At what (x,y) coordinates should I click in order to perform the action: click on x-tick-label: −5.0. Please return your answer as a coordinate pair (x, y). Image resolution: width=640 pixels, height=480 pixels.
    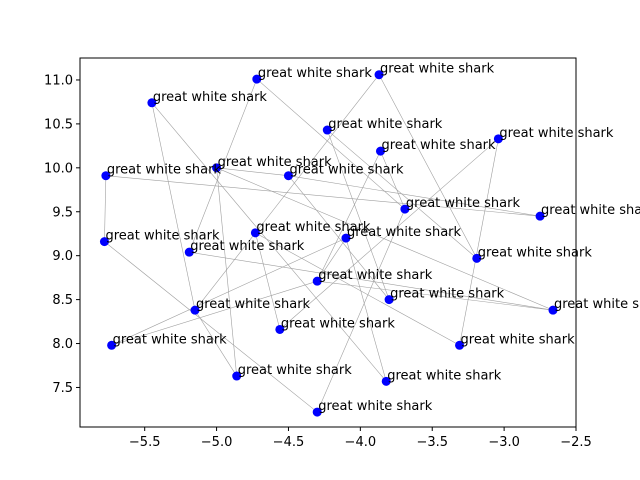
    Looking at the image, I should click on (217, 442).